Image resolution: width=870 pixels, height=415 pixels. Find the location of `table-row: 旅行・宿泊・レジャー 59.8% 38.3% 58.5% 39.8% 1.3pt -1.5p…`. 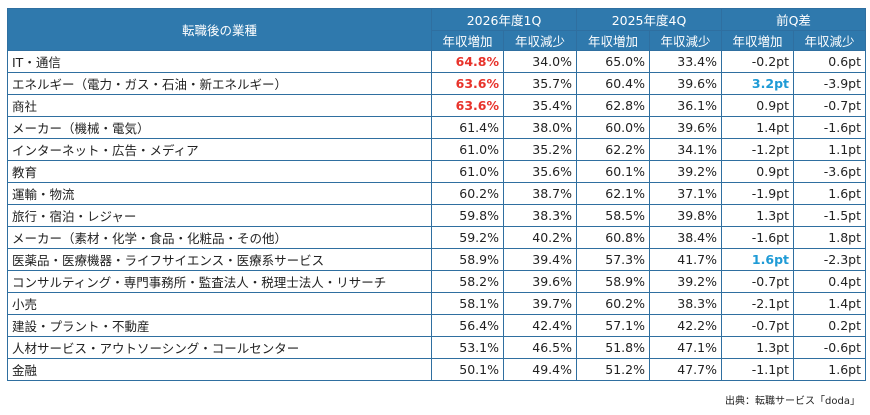

table-row: 旅行・宿泊・レジャー 59.8% 38.3% 58.5% 39.8% 1.3pt -1.5p… is located at coordinates (436, 215).